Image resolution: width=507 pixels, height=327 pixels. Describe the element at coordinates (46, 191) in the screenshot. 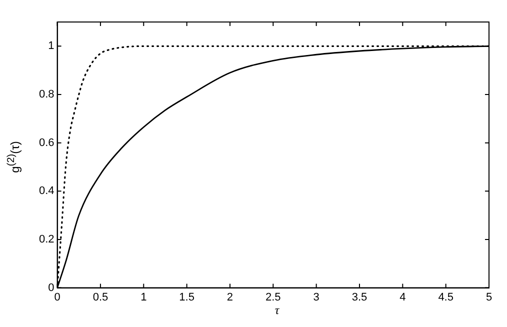

I see `y-tick-label: 0.4` at that location.